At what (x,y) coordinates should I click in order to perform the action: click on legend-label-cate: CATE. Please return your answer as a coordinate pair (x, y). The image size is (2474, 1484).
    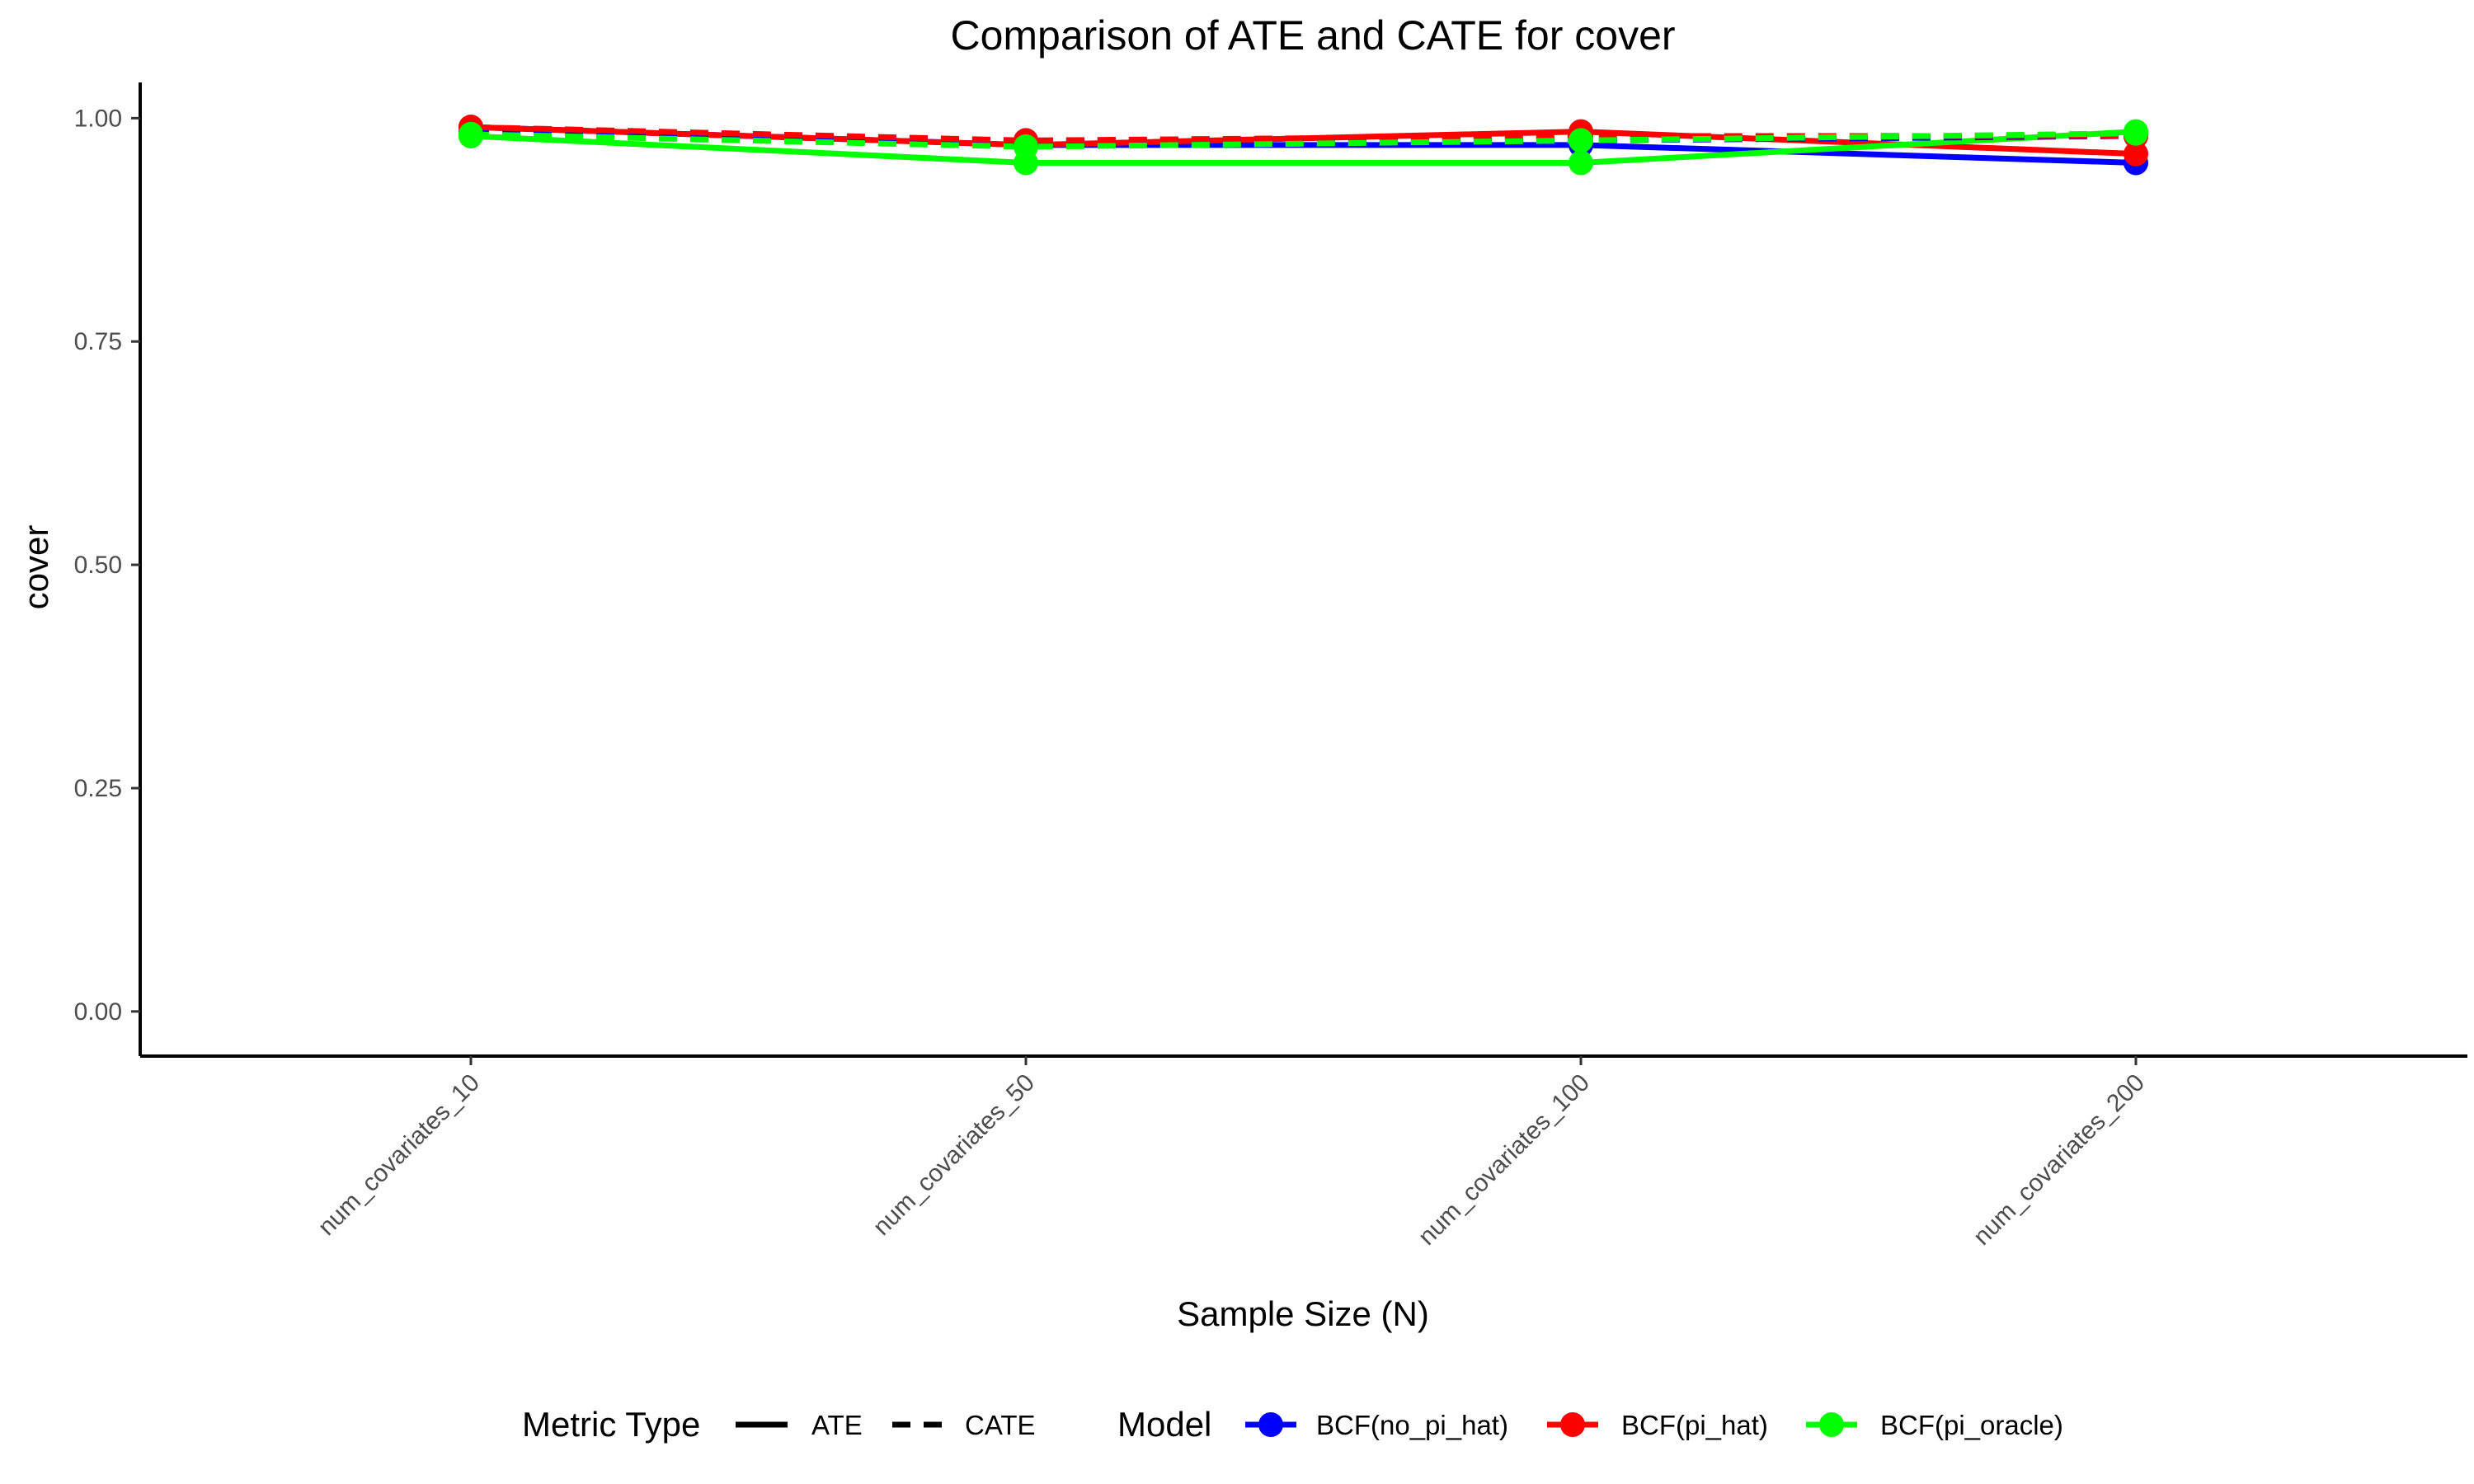
    Looking at the image, I should click on (1000, 1425).